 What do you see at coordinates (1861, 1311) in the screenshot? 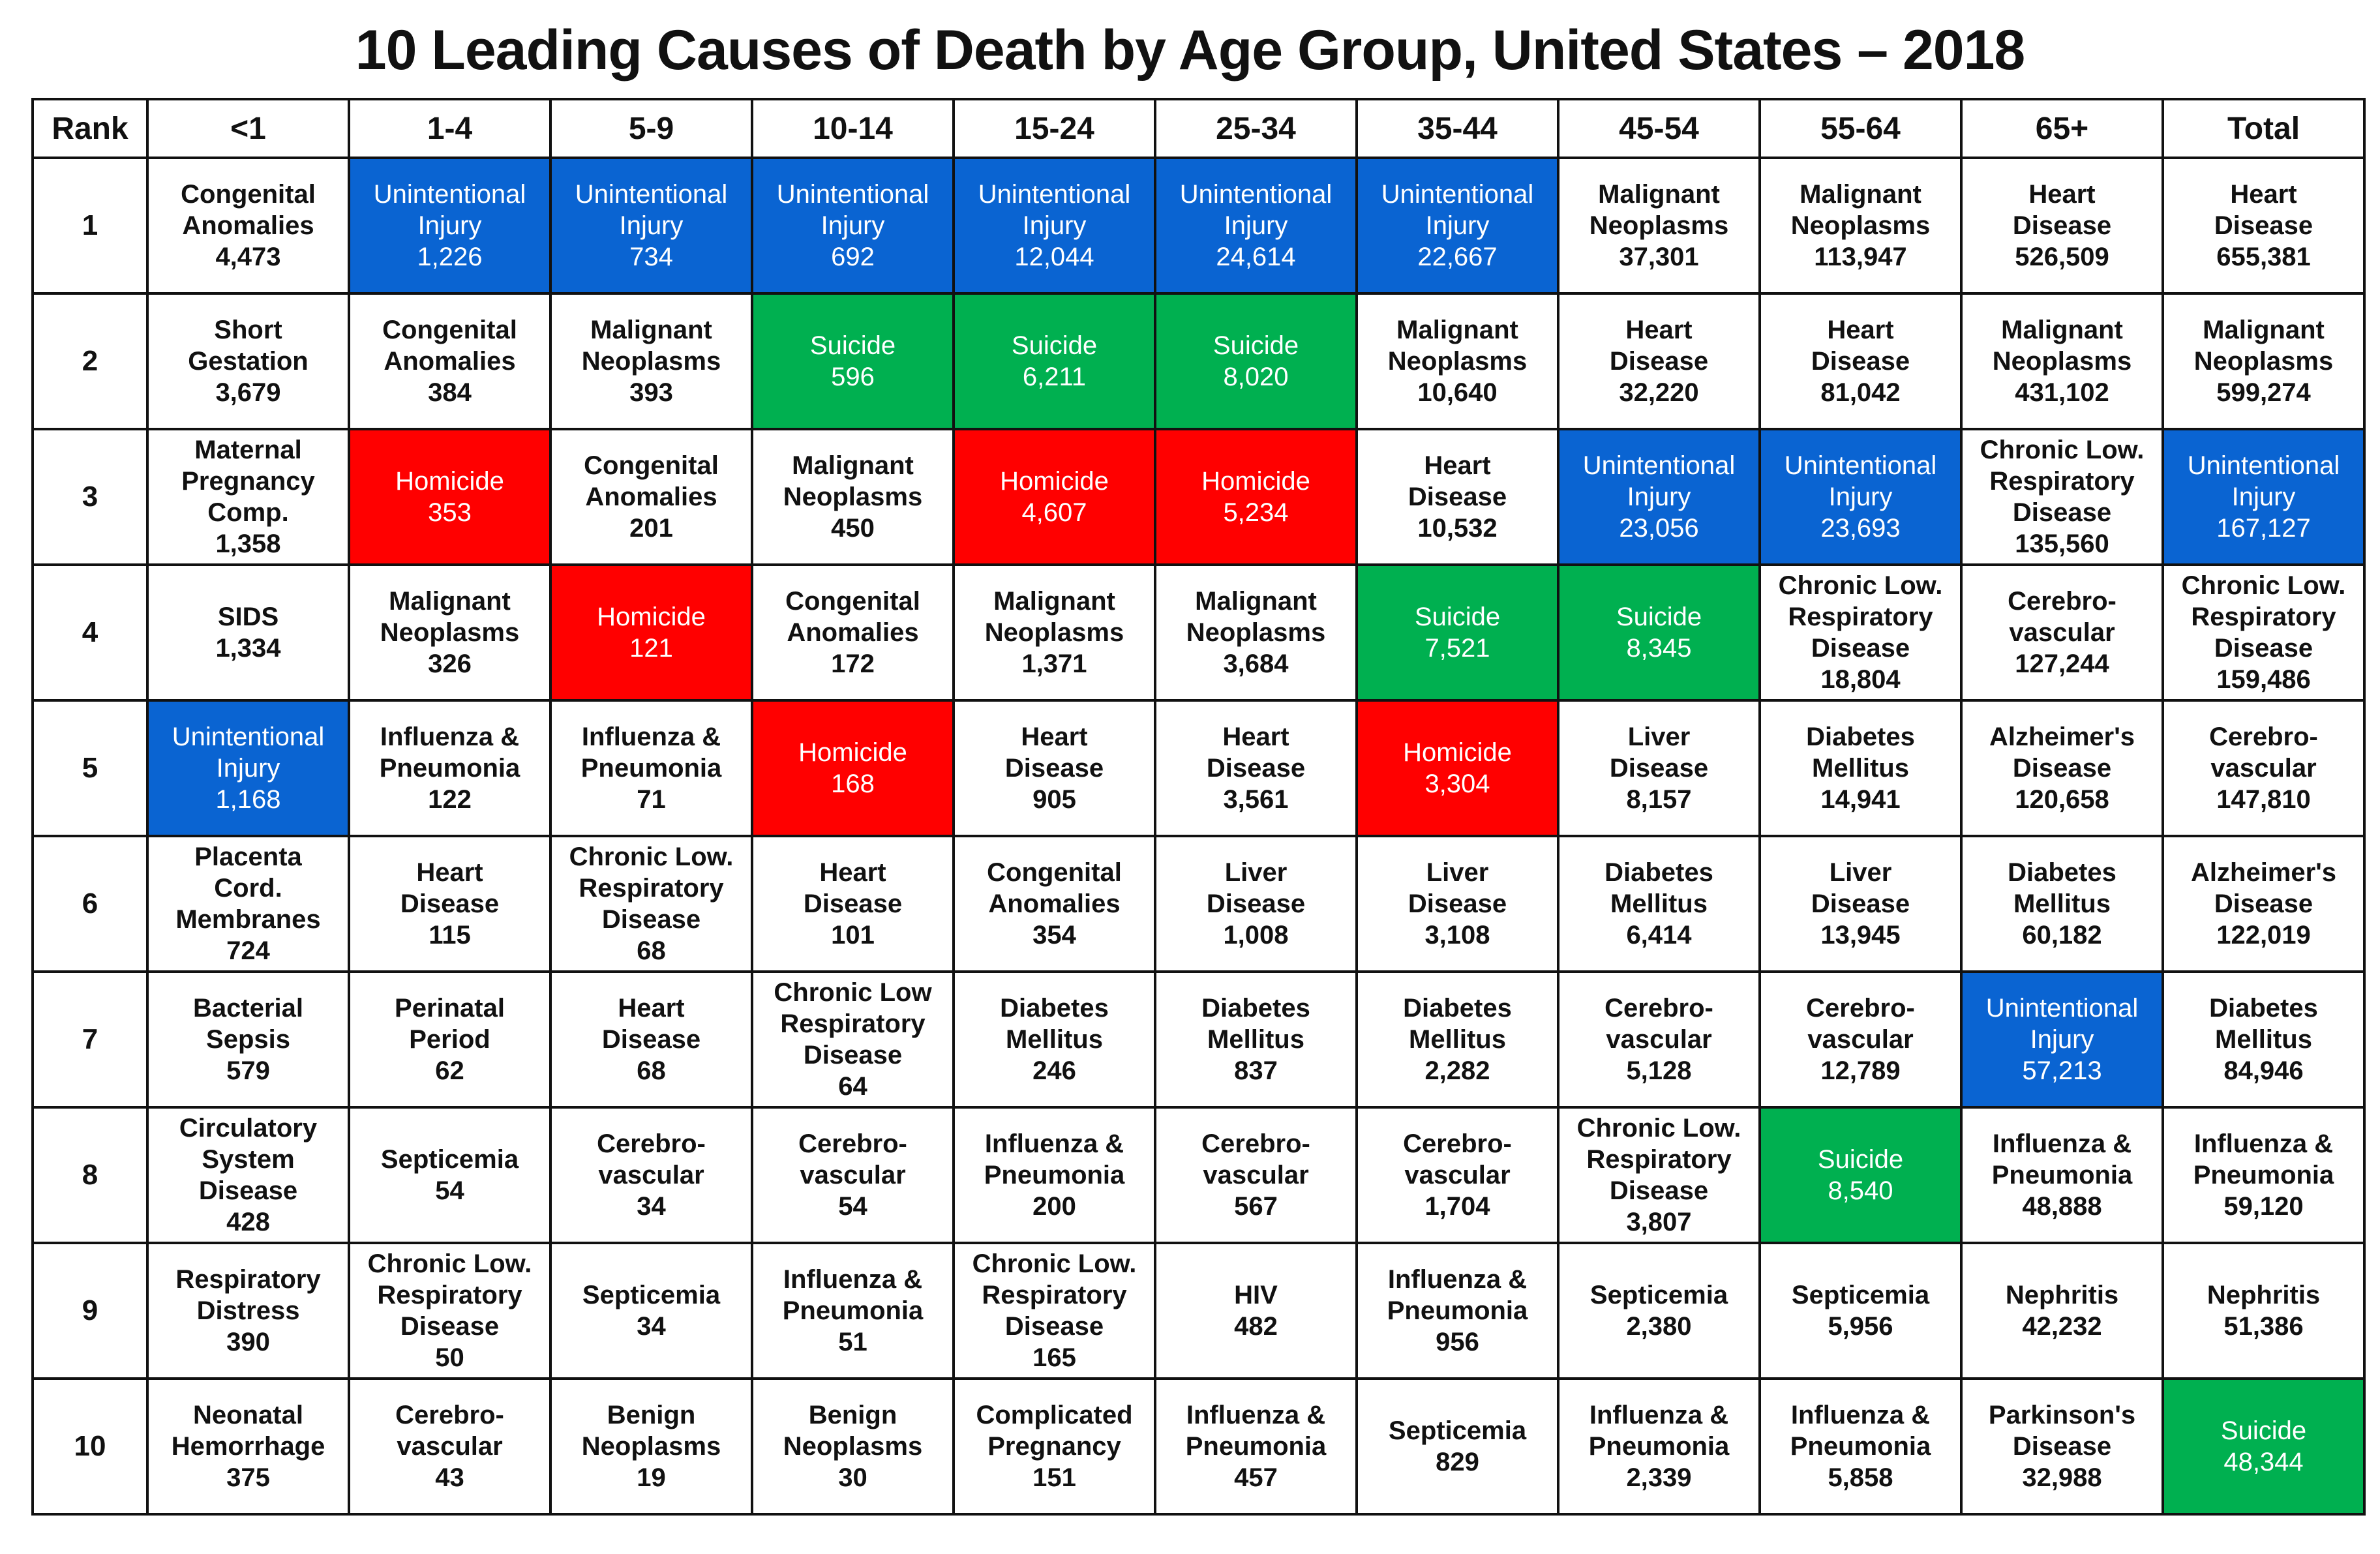
I see `cause-cell: Septicemia 5,956` at bounding box center [1861, 1311].